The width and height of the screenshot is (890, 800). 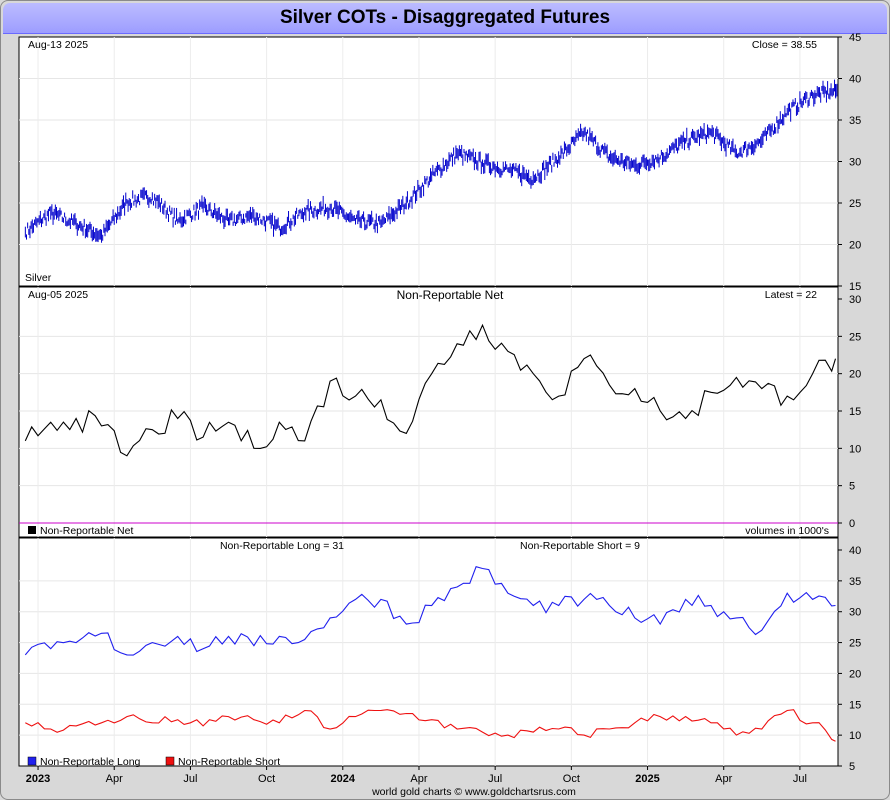 What do you see at coordinates (32, 761) in the screenshot?
I see `long-legend-swatch` at bounding box center [32, 761].